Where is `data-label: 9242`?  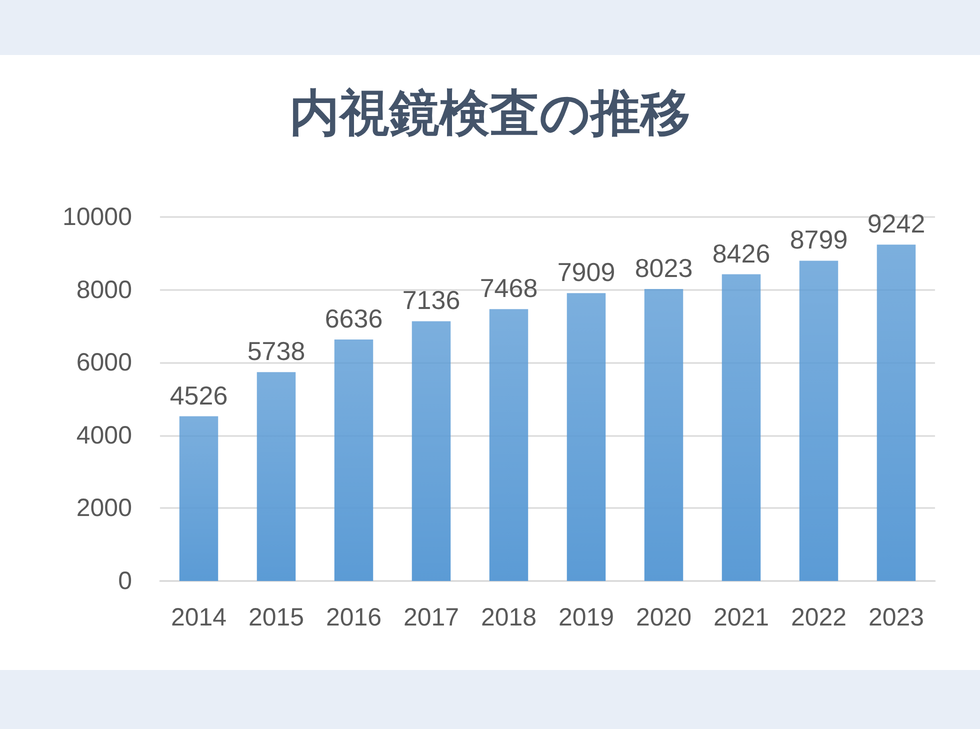
data-label: 9242 is located at coordinates (896, 223).